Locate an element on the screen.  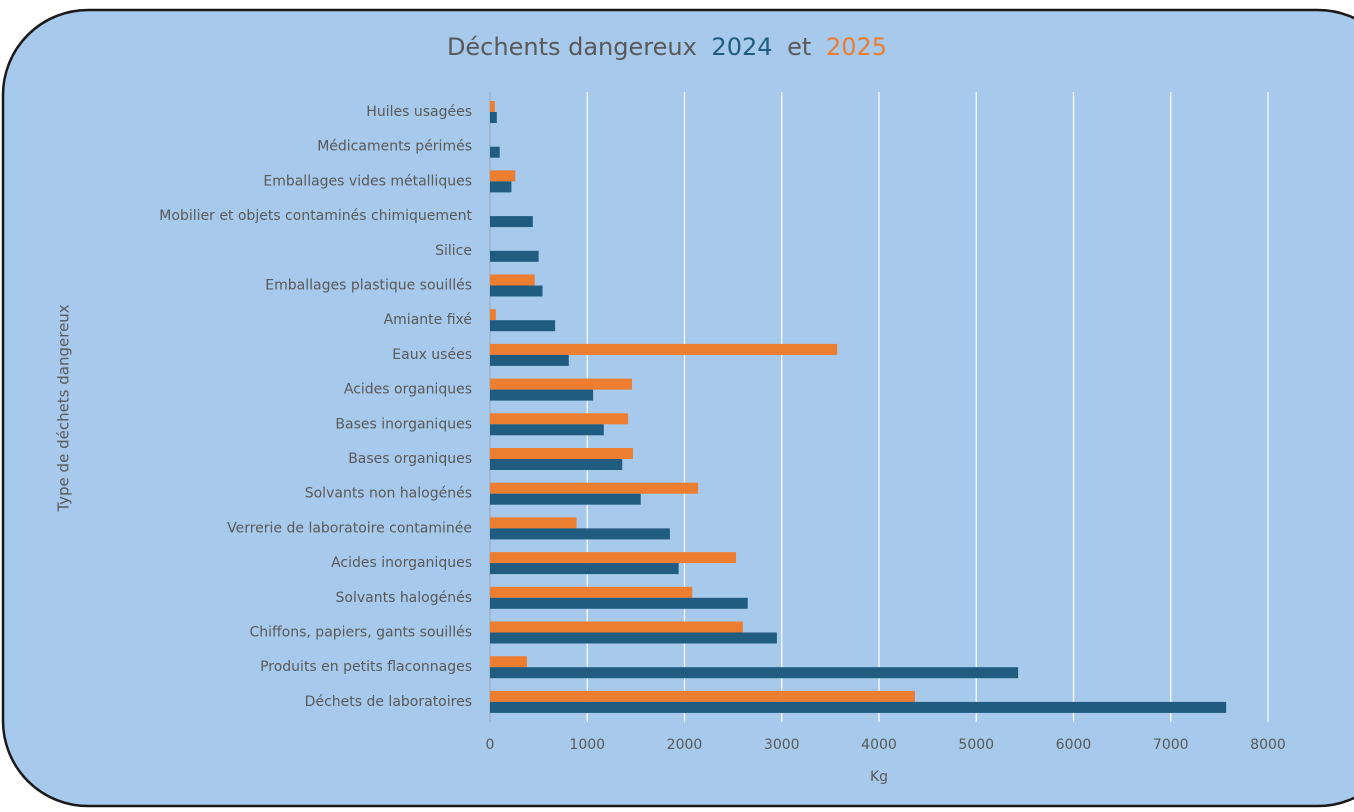
x-tick-label: 7000 is located at coordinates (1171, 745).